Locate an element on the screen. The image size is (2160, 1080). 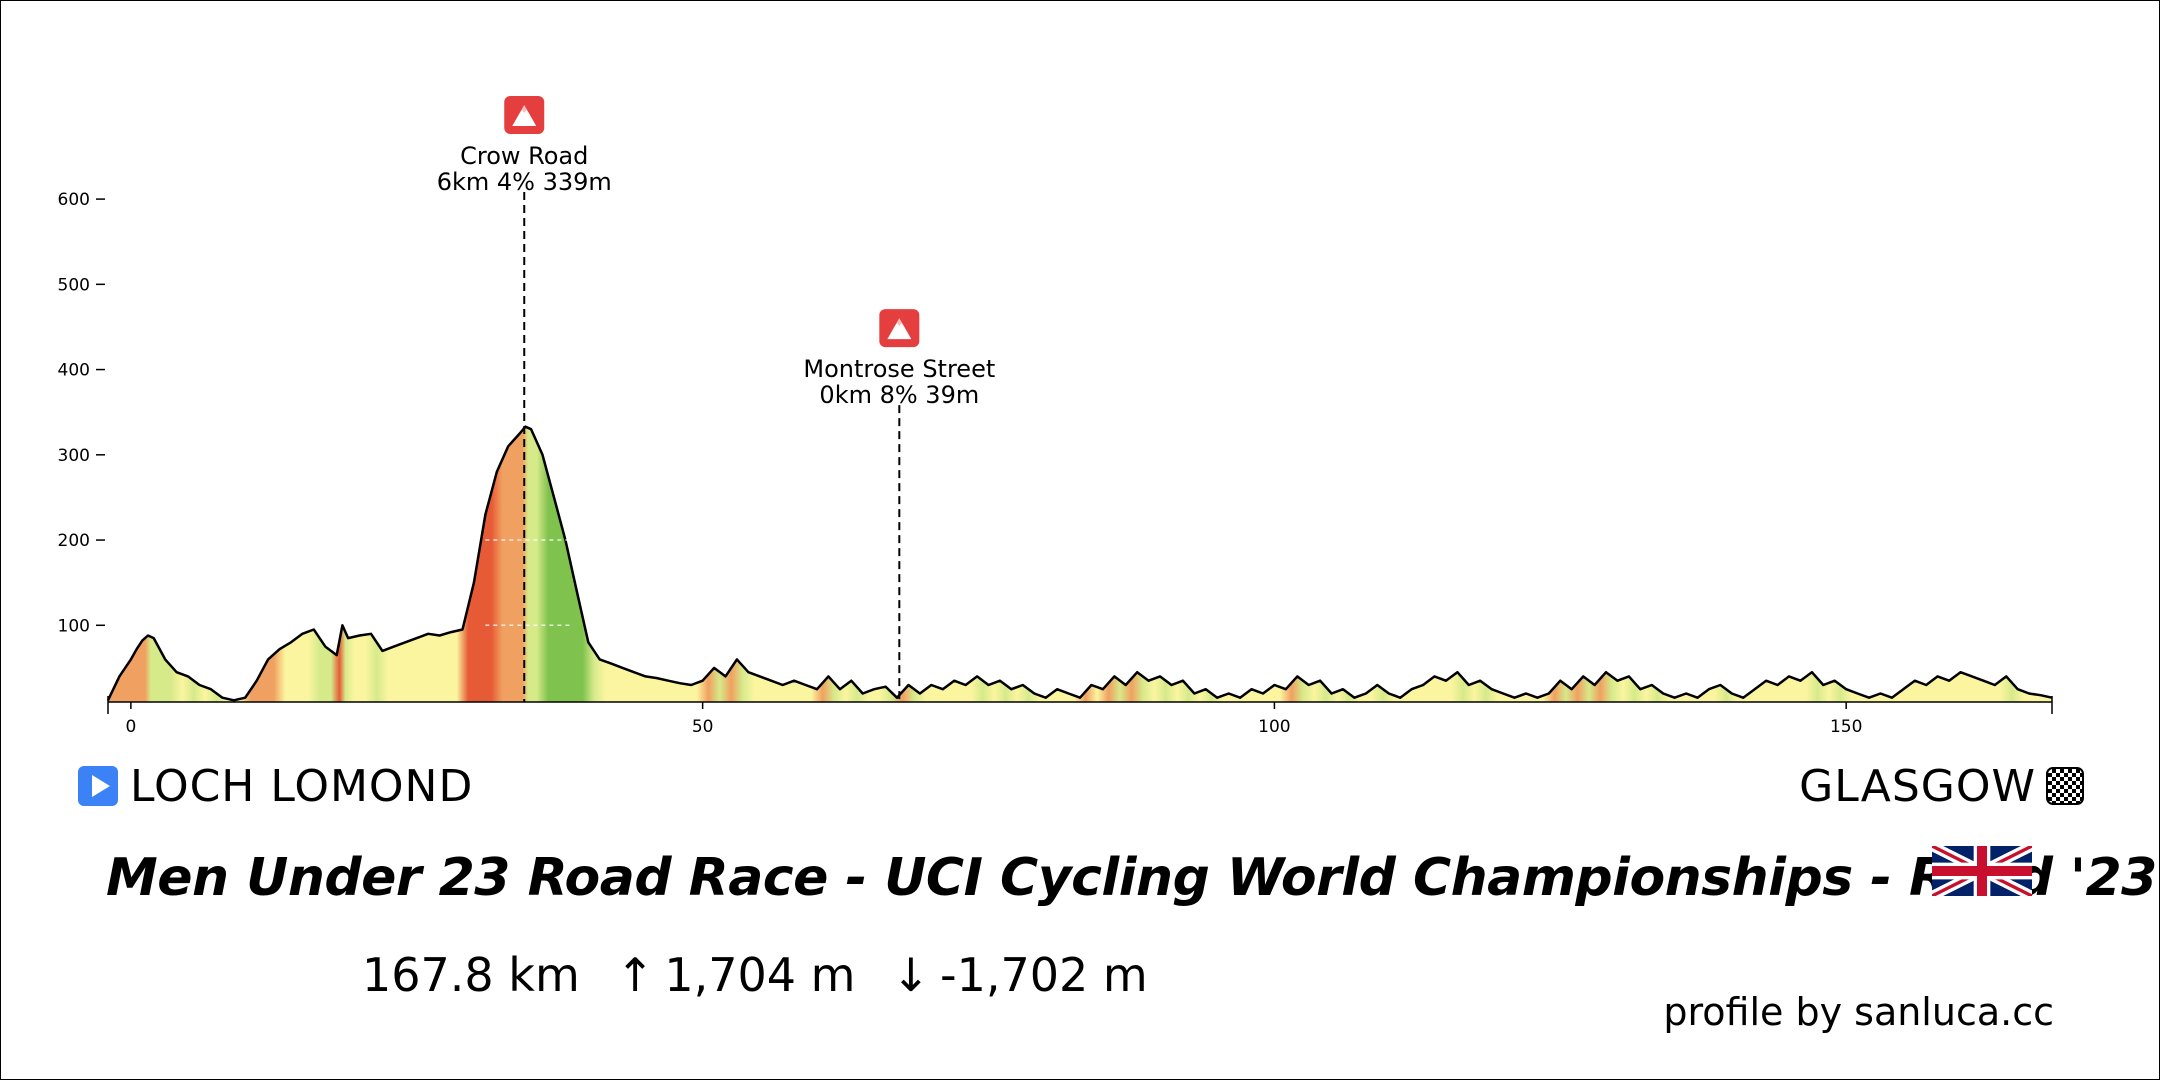
united-kingdom-flag is located at coordinates (1982, 871).